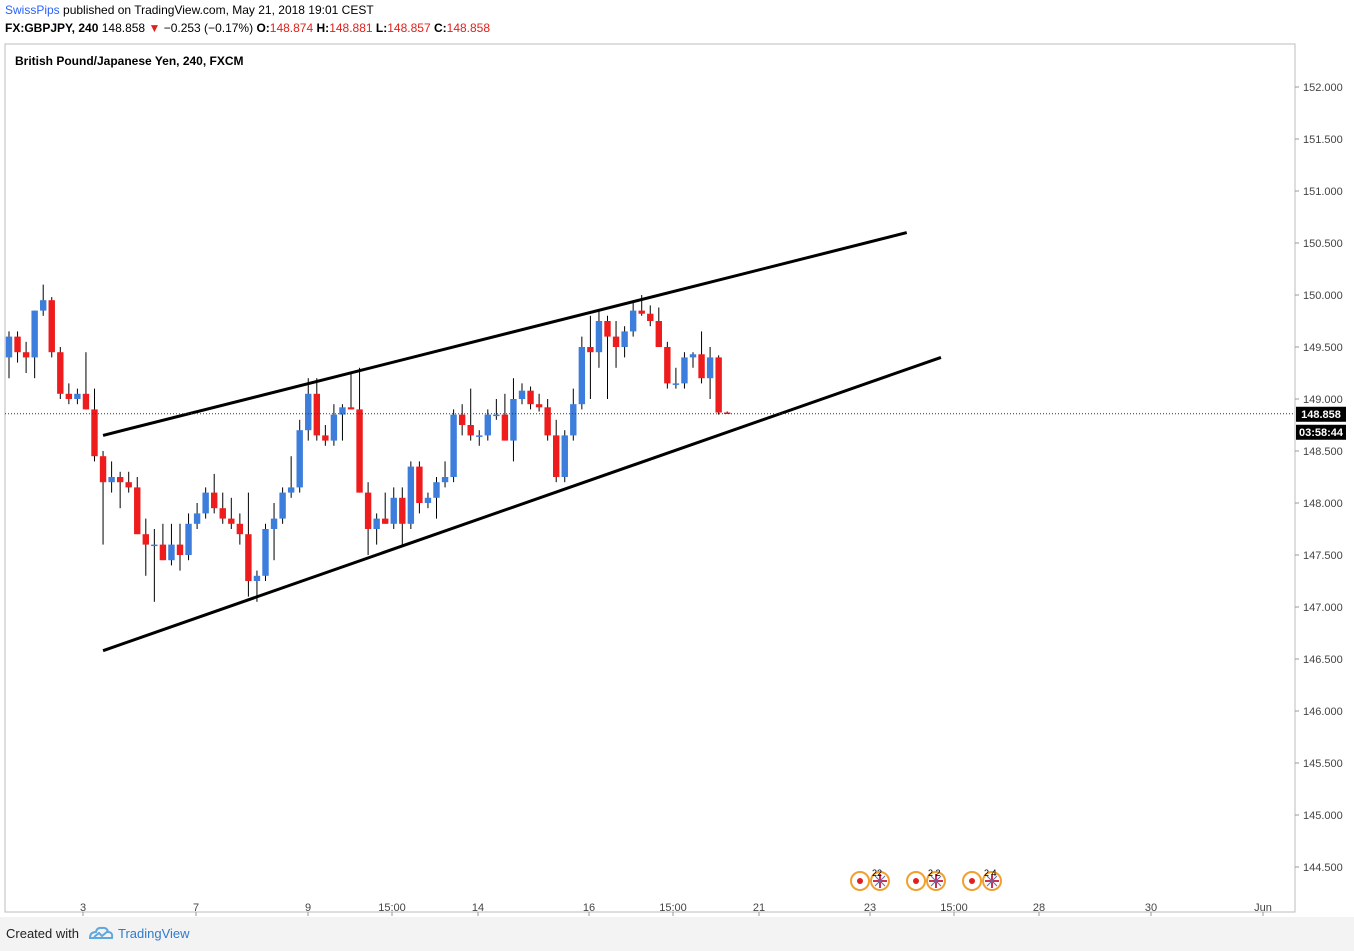 This screenshot has width=1354, height=951. What do you see at coordinates (101, 933) in the screenshot?
I see `tradingview-logo-icon` at bounding box center [101, 933].